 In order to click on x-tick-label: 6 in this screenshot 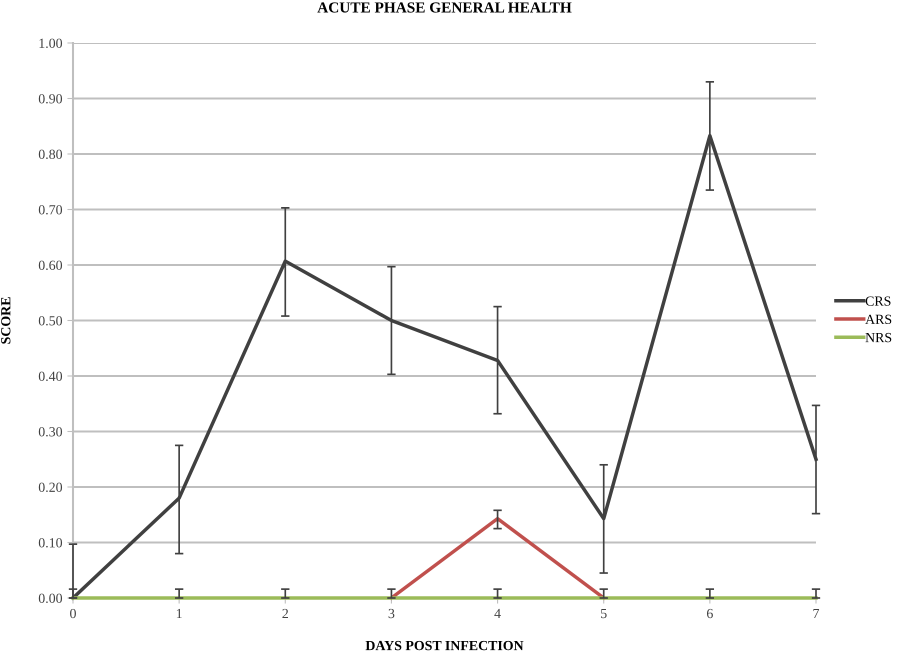, I will do `click(709, 613)`.